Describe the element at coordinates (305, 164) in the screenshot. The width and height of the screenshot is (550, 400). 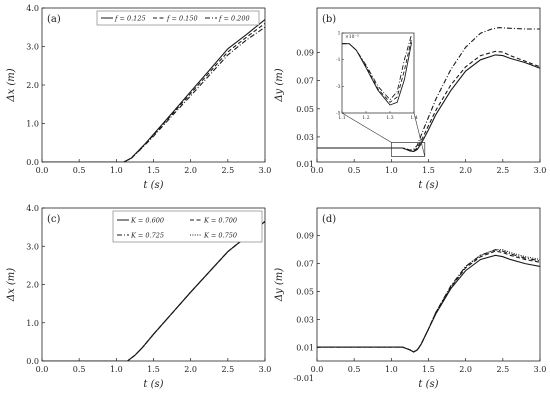
I see `y-tick-label: 0.01` at that location.